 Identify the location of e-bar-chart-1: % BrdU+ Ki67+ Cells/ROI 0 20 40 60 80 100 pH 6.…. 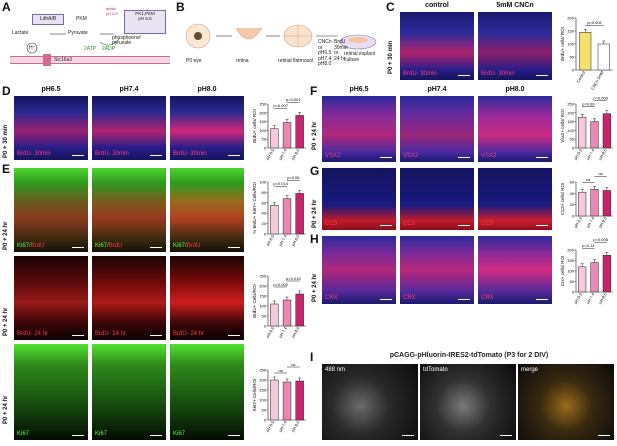
(280, 208).